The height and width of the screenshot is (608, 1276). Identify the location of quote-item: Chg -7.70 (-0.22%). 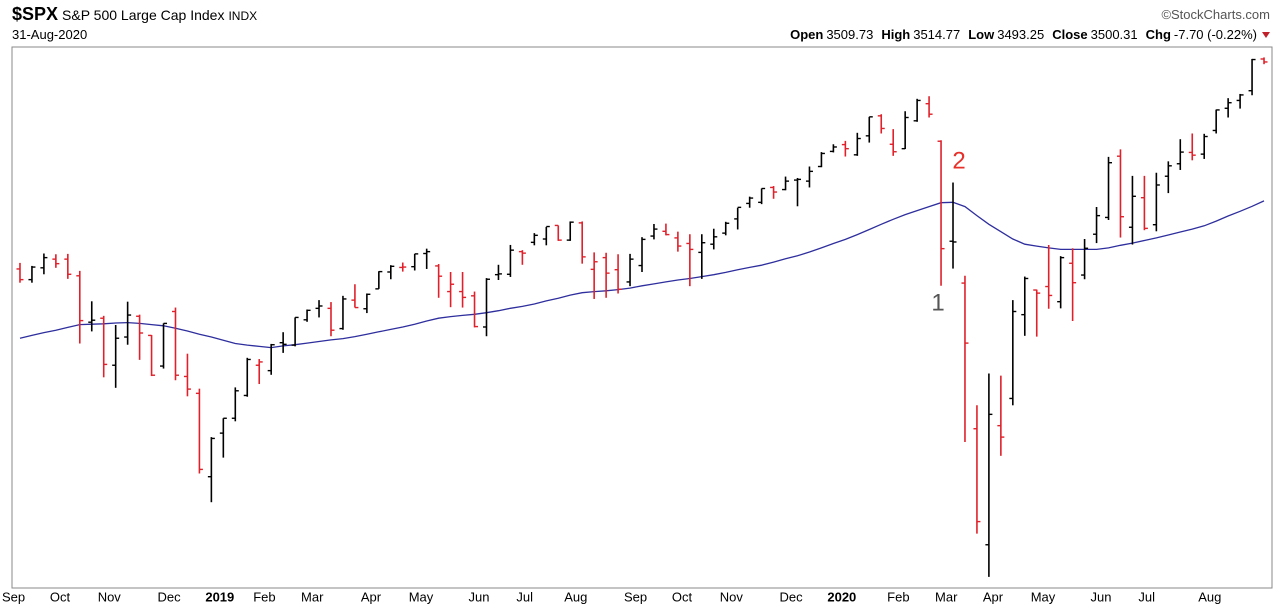
(1201, 34).